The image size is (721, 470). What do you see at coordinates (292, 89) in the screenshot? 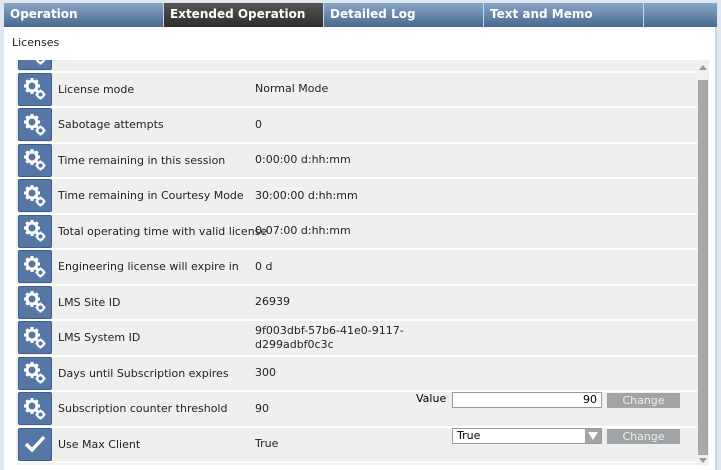
I see `row-value: Normal Mode` at bounding box center [292, 89].